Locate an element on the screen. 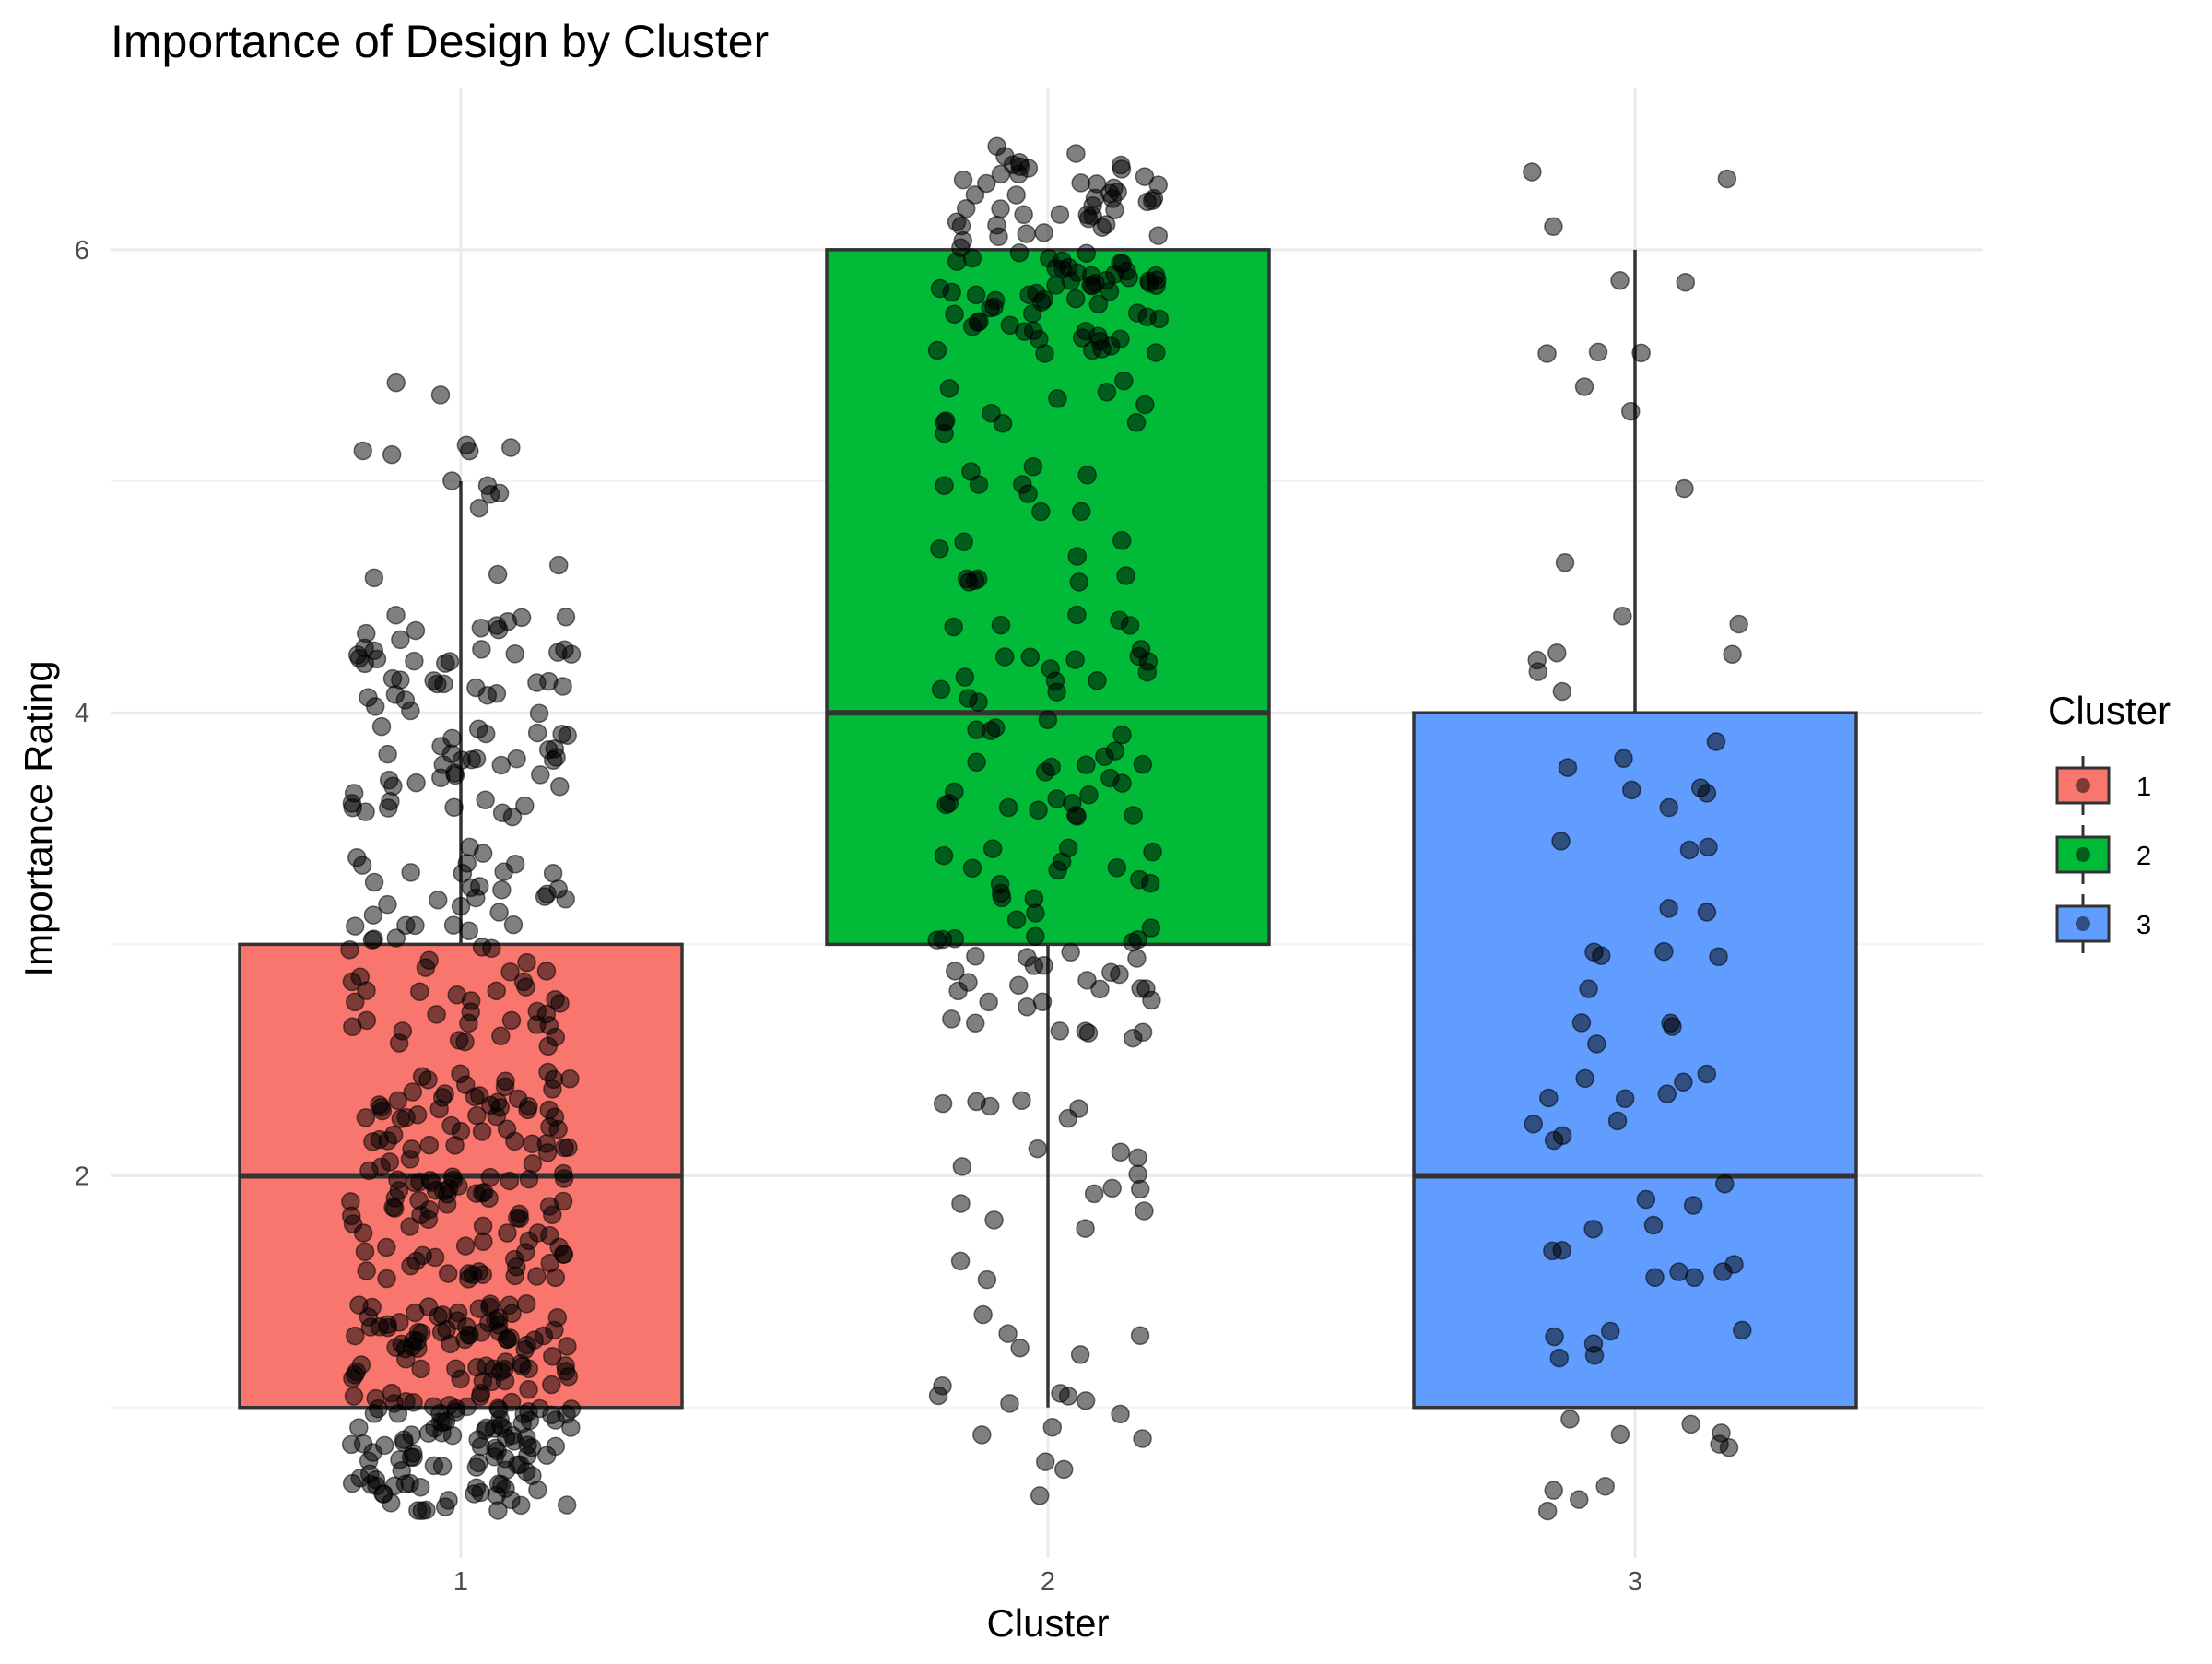 Image resolution: width=2212 pixels, height=1664 pixels. legend-item-2: 2 is located at coordinates (2103, 854).